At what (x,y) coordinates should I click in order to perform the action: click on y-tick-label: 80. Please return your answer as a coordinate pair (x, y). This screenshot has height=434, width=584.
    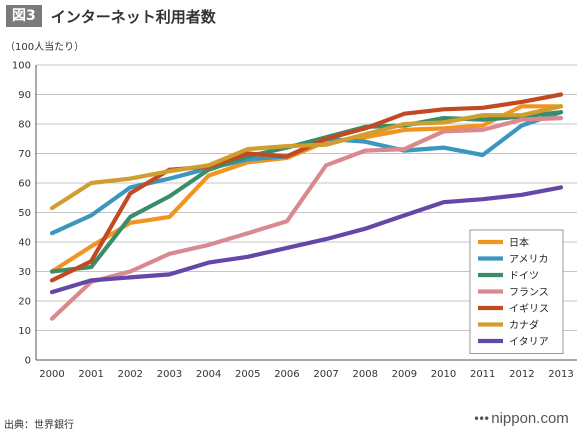
    Looking at the image, I should click on (24, 125).